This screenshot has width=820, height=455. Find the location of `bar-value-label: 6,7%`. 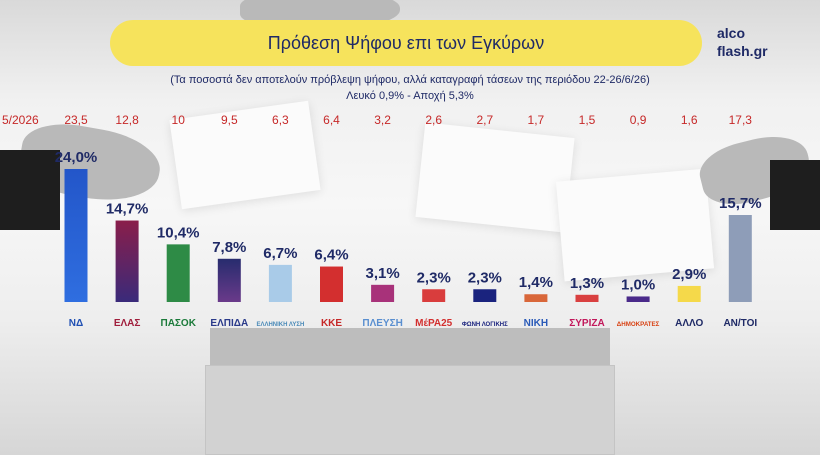

bar-value-label: 6,7% is located at coordinates (280, 253).